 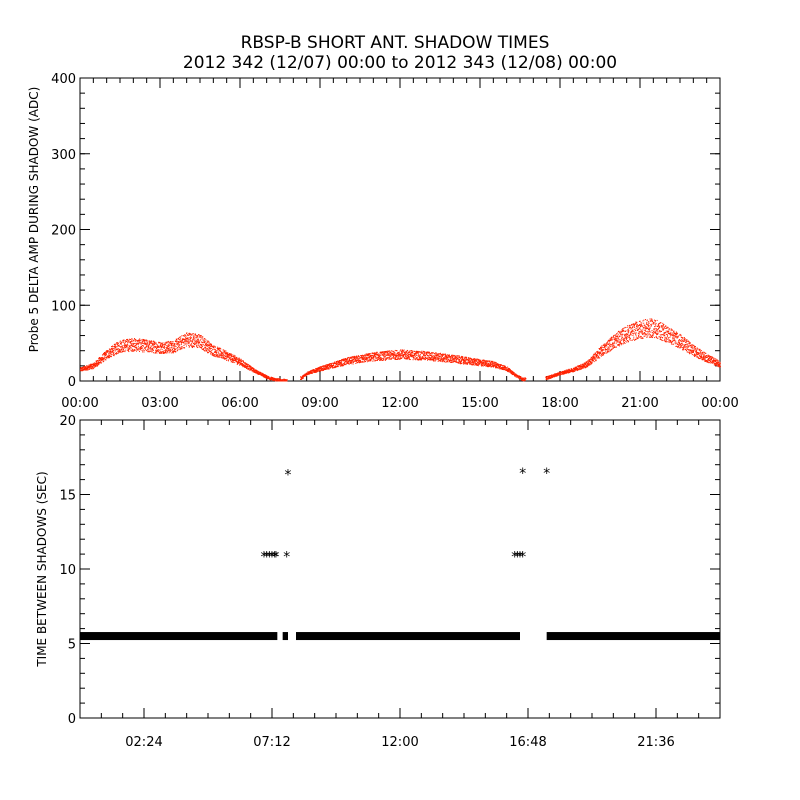 What do you see at coordinates (400, 350) in the screenshot?
I see `top-amp-series` at bounding box center [400, 350].